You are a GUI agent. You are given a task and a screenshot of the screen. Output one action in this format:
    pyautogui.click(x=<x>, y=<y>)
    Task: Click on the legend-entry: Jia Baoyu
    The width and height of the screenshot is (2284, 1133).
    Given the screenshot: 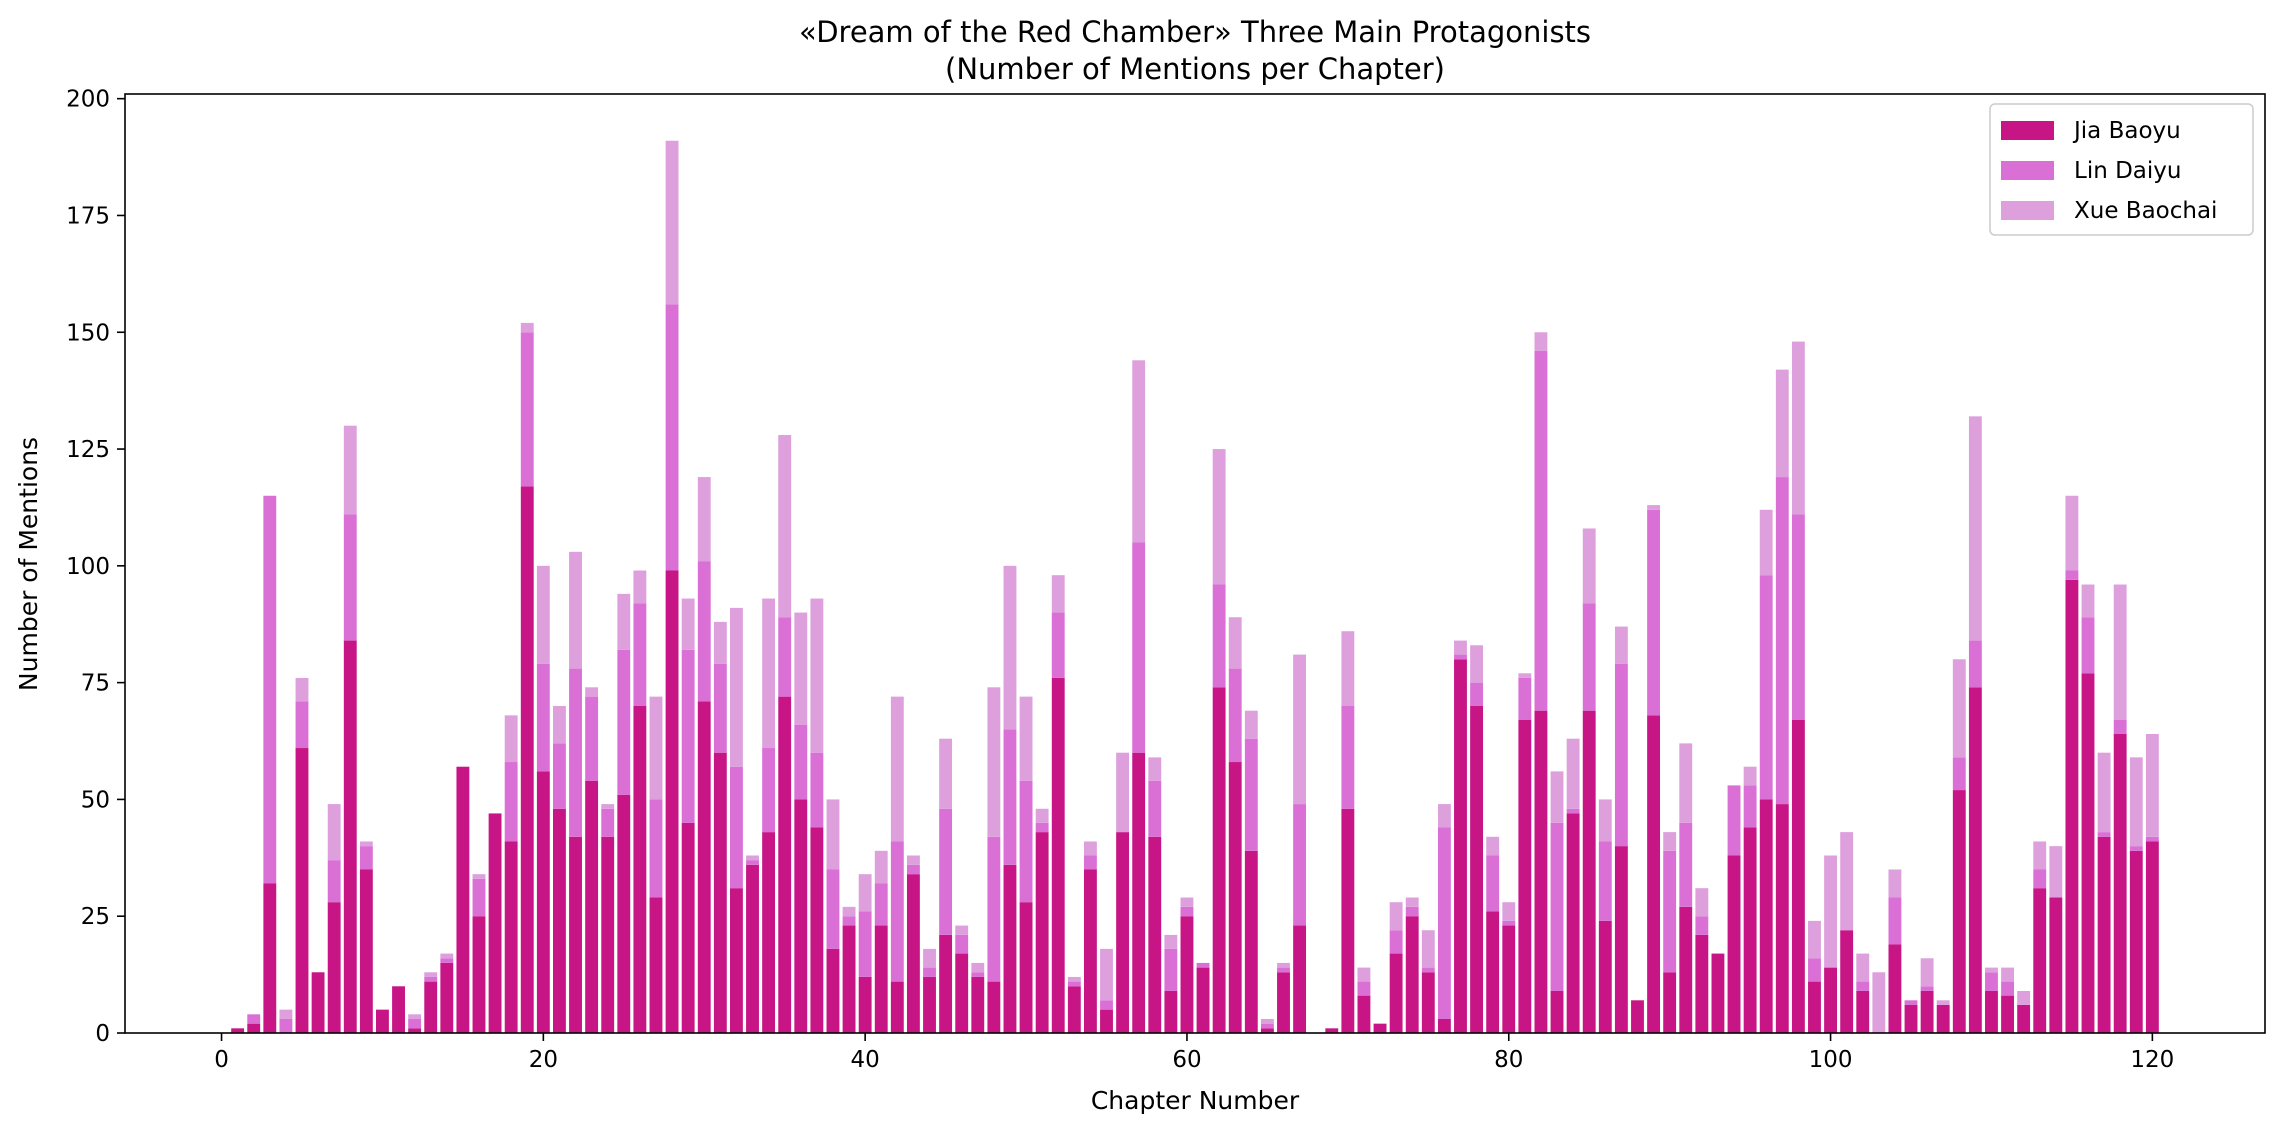 What is the action you would take?
    pyautogui.click(x=2126, y=131)
    